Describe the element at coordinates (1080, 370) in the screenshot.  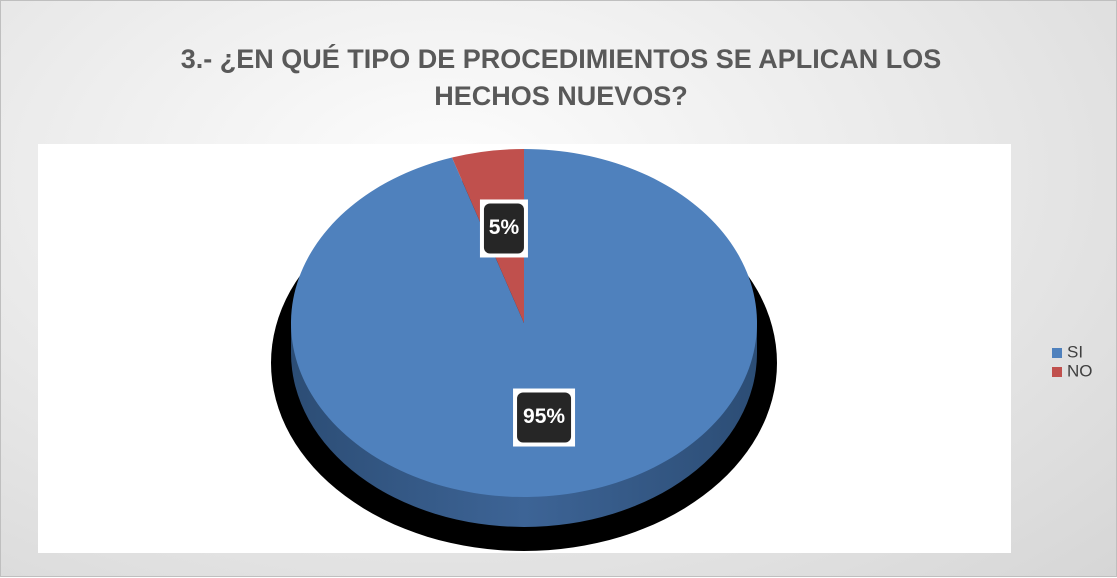
I see `legend-label: NO` at that location.